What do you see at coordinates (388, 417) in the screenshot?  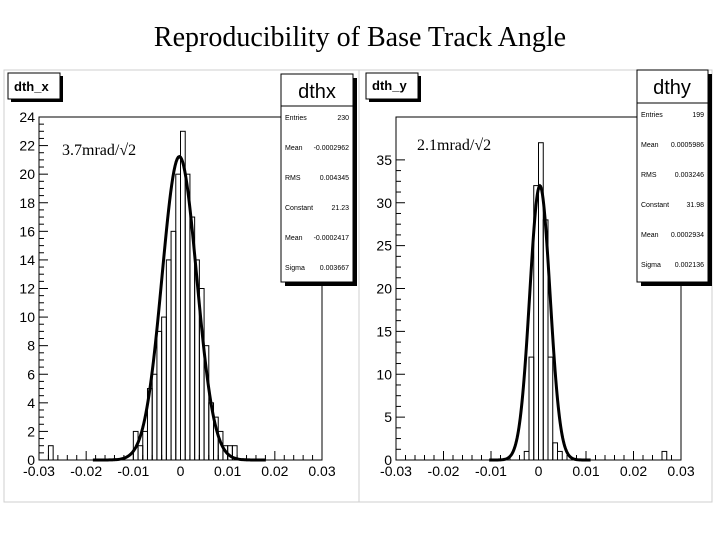 I see `y-tick-label: 5` at bounding box center [388, 417].